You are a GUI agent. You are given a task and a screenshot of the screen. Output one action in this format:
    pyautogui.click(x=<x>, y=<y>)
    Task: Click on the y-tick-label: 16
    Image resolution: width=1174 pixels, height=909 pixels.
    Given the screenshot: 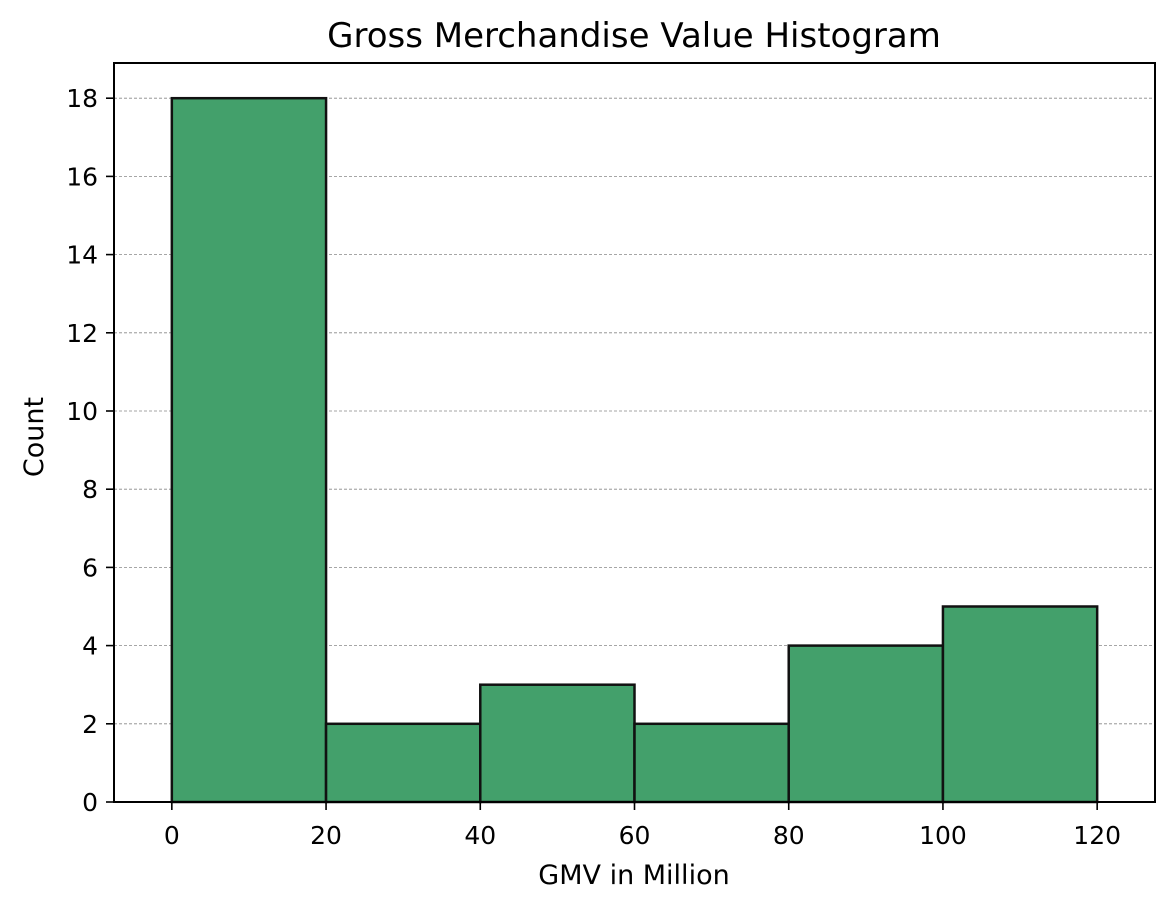 What is the action you would take?
    pyautogui.click(x=82, y=176)
    